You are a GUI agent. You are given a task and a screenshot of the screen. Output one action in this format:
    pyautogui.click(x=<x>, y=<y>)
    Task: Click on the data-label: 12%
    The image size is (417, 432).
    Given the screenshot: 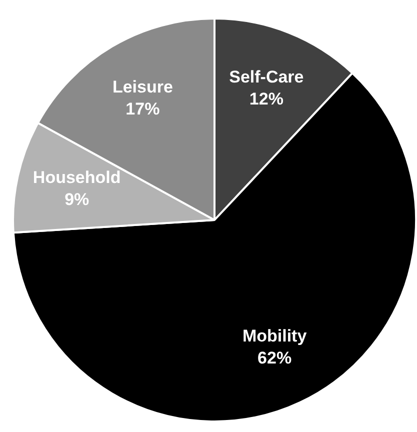 What is the action you would take?
    pyautogui.click(x=266, y=99)
    